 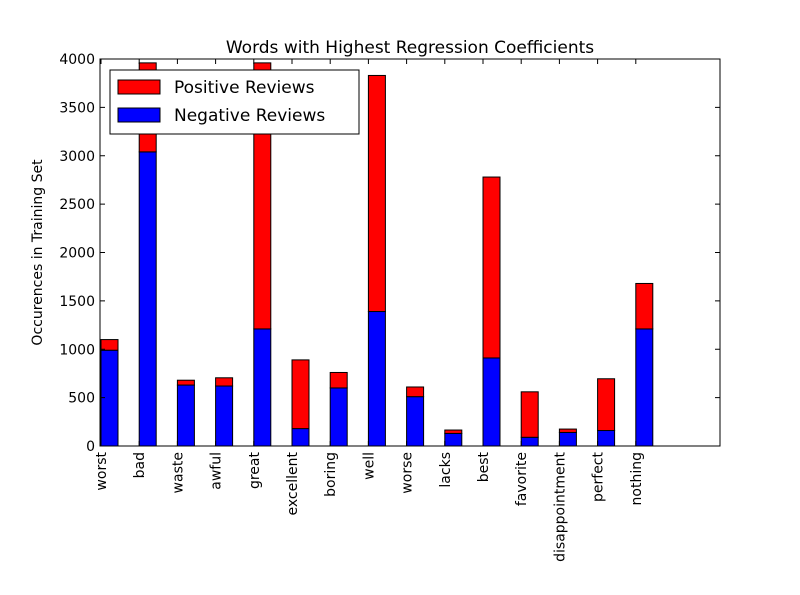 What do you see at coordinates (77, 60) in the screenshot?
I see `y-tick-label: 4000` at bounding box center [77, 60].